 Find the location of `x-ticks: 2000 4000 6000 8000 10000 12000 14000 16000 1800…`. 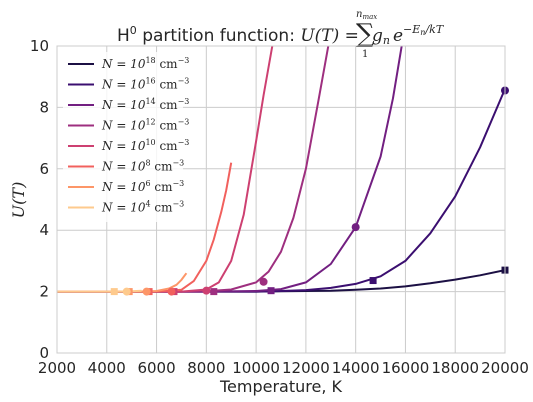

x-ticks: 2000 4000 6000 8000 10000 12000 14000 16000 1800… is located at coordinates (283, 368).